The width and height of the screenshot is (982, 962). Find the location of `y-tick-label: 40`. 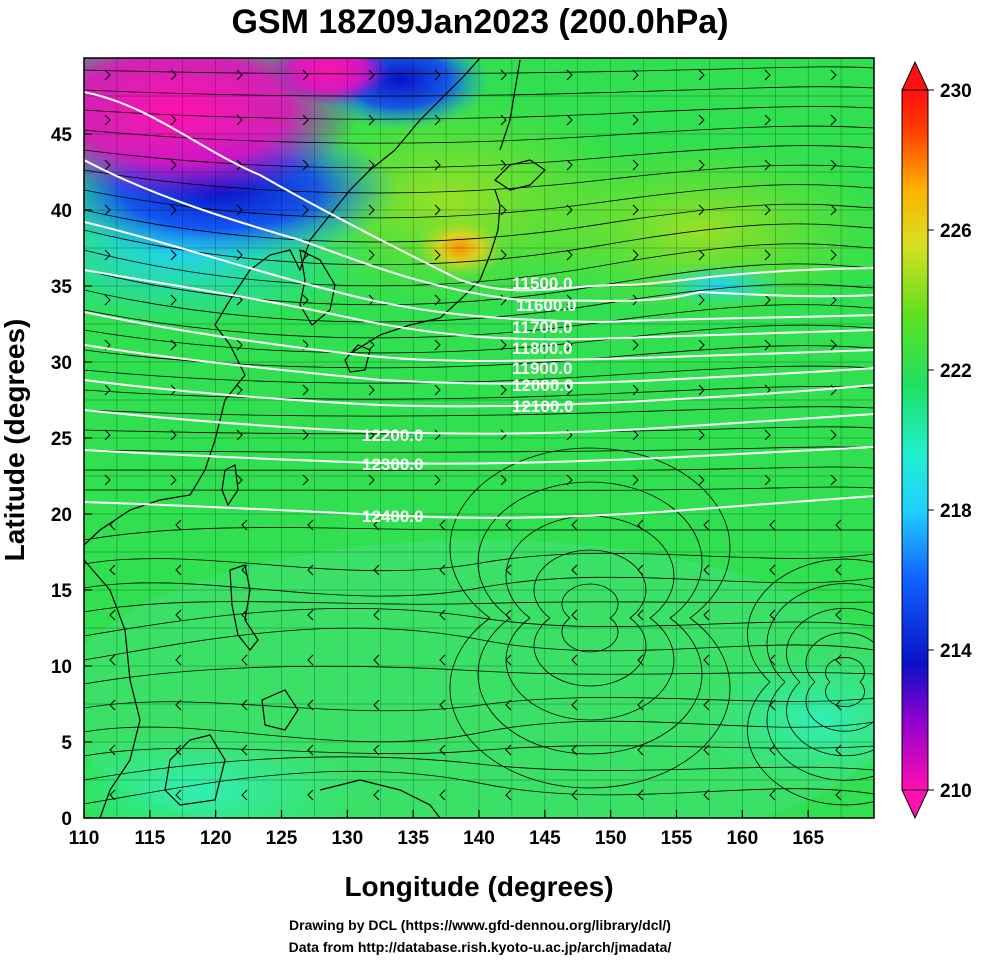

y-tick-label: 40 is located at coordinates (61, 211).